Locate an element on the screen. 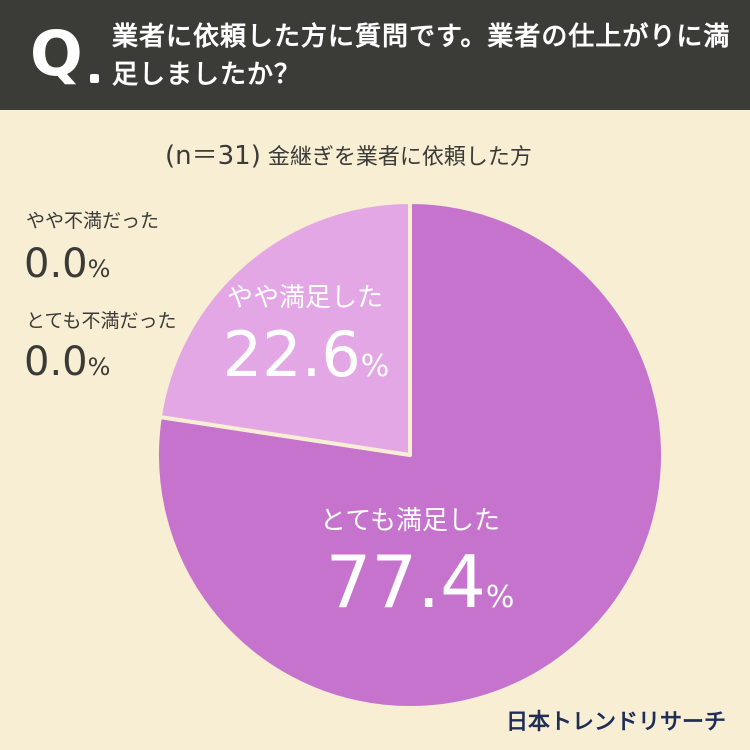  value-number: 77.4 is located at coordinates (405, 582).